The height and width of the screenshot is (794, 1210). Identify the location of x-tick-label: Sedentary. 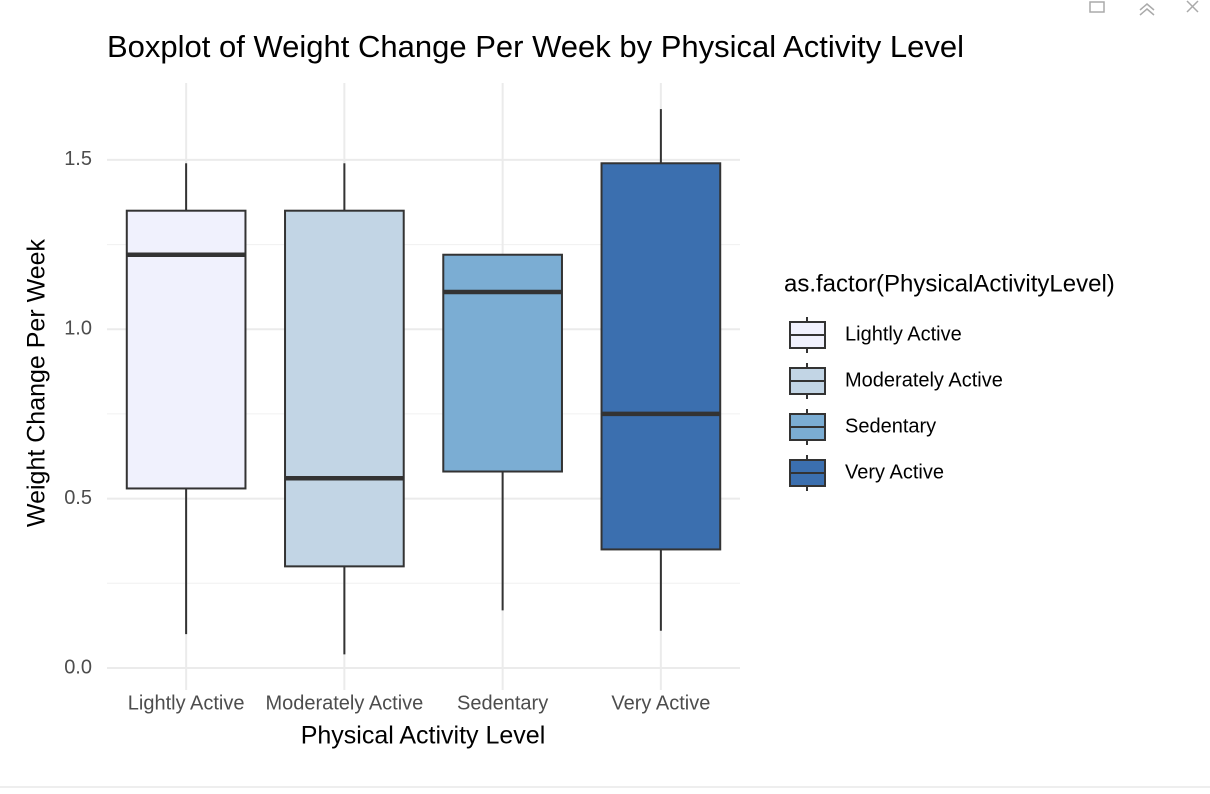
(502, 703).